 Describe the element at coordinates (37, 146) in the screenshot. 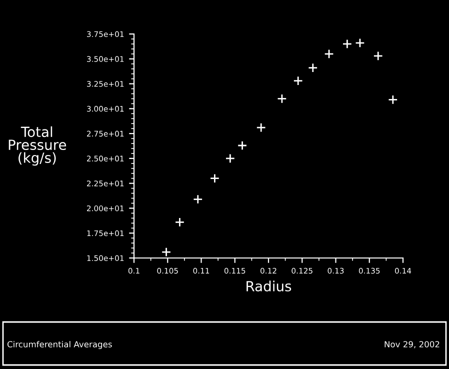

I see `y-axis-title: Total Pressure (kg/s)` at that location.